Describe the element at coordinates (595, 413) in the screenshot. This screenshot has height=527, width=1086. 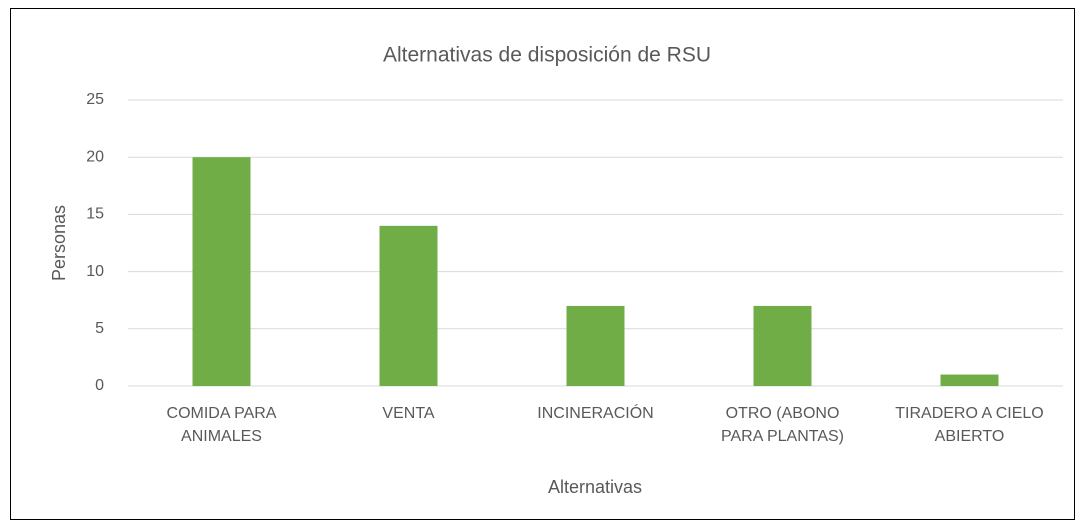
I see `x-tick-label: INCINERACIÓN` at that location.